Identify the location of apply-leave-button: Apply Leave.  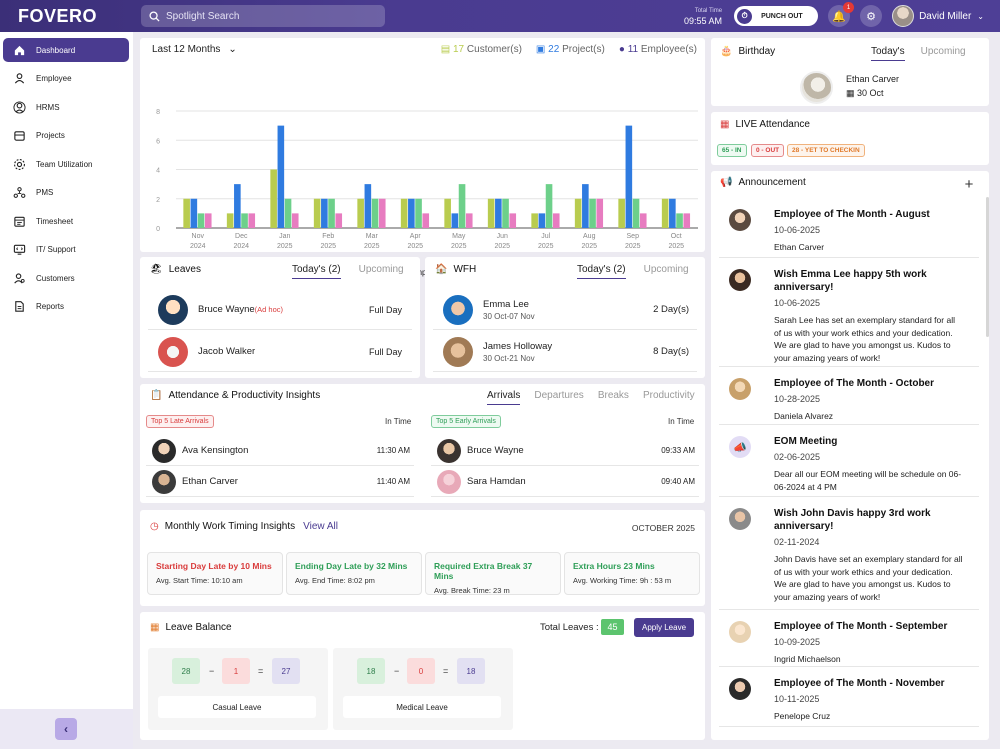
(664, 627).